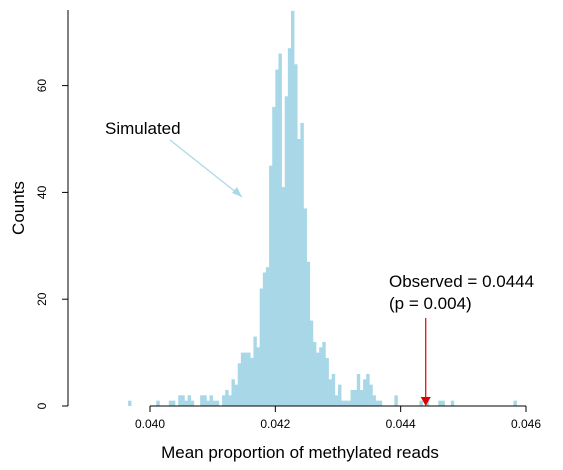  What do you see at coordinates (42, 299) in the screenshot?
I see `y-tick-label: 20` at bounding box center [42, 299].